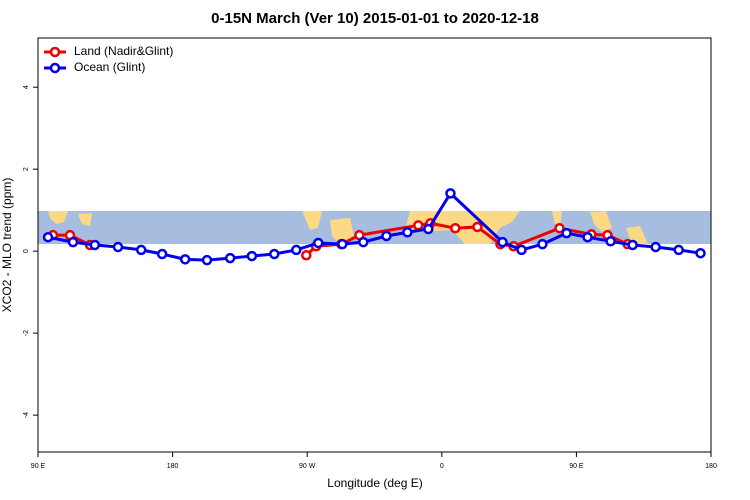  I want to click on y-tick-label: 2, so click(26, 169).